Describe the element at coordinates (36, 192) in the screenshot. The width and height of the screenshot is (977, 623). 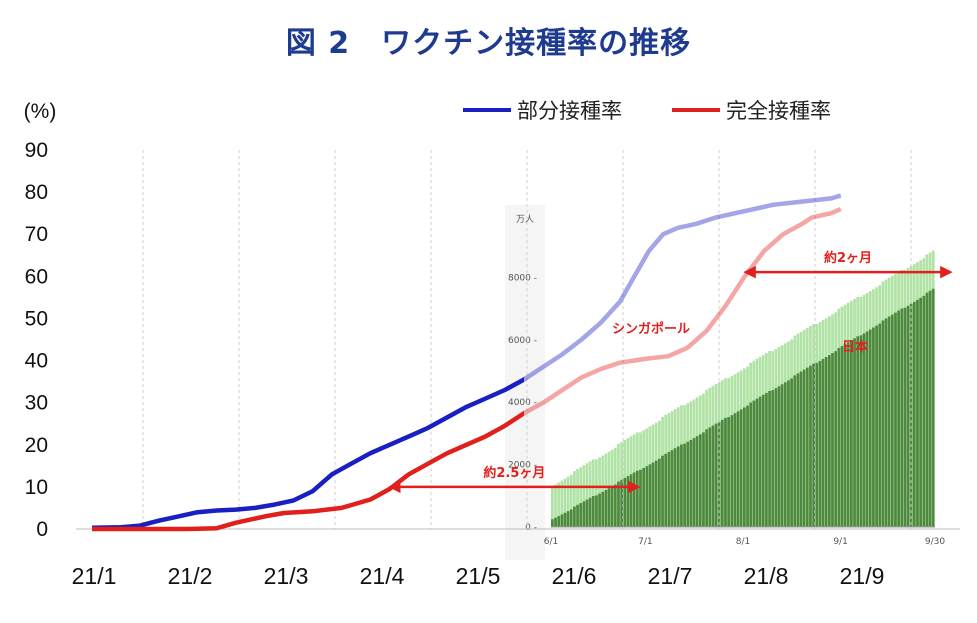
I see `y-tick-label: 80` at that location.